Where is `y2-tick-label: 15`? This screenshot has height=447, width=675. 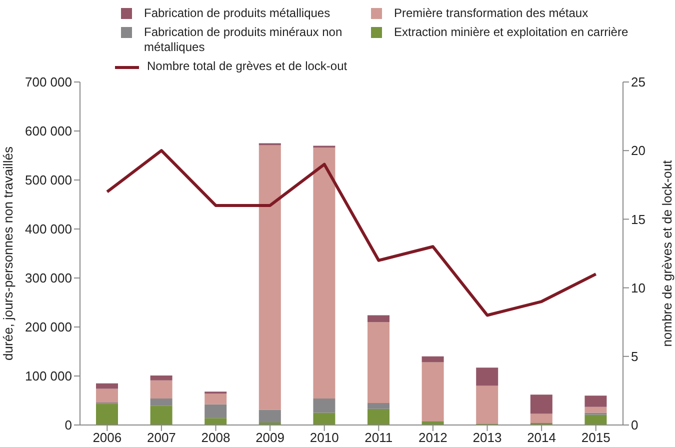
y2-tick-label: 15 is located at coordinates (638, 219).